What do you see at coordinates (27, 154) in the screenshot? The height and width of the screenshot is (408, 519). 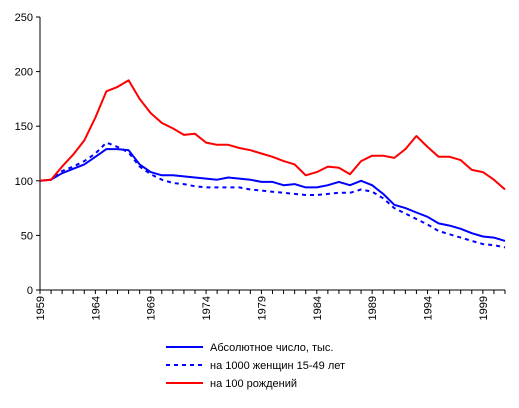 I see `y-ticks: 0 50 100 150 200 250` at bounding box center [27, 154].